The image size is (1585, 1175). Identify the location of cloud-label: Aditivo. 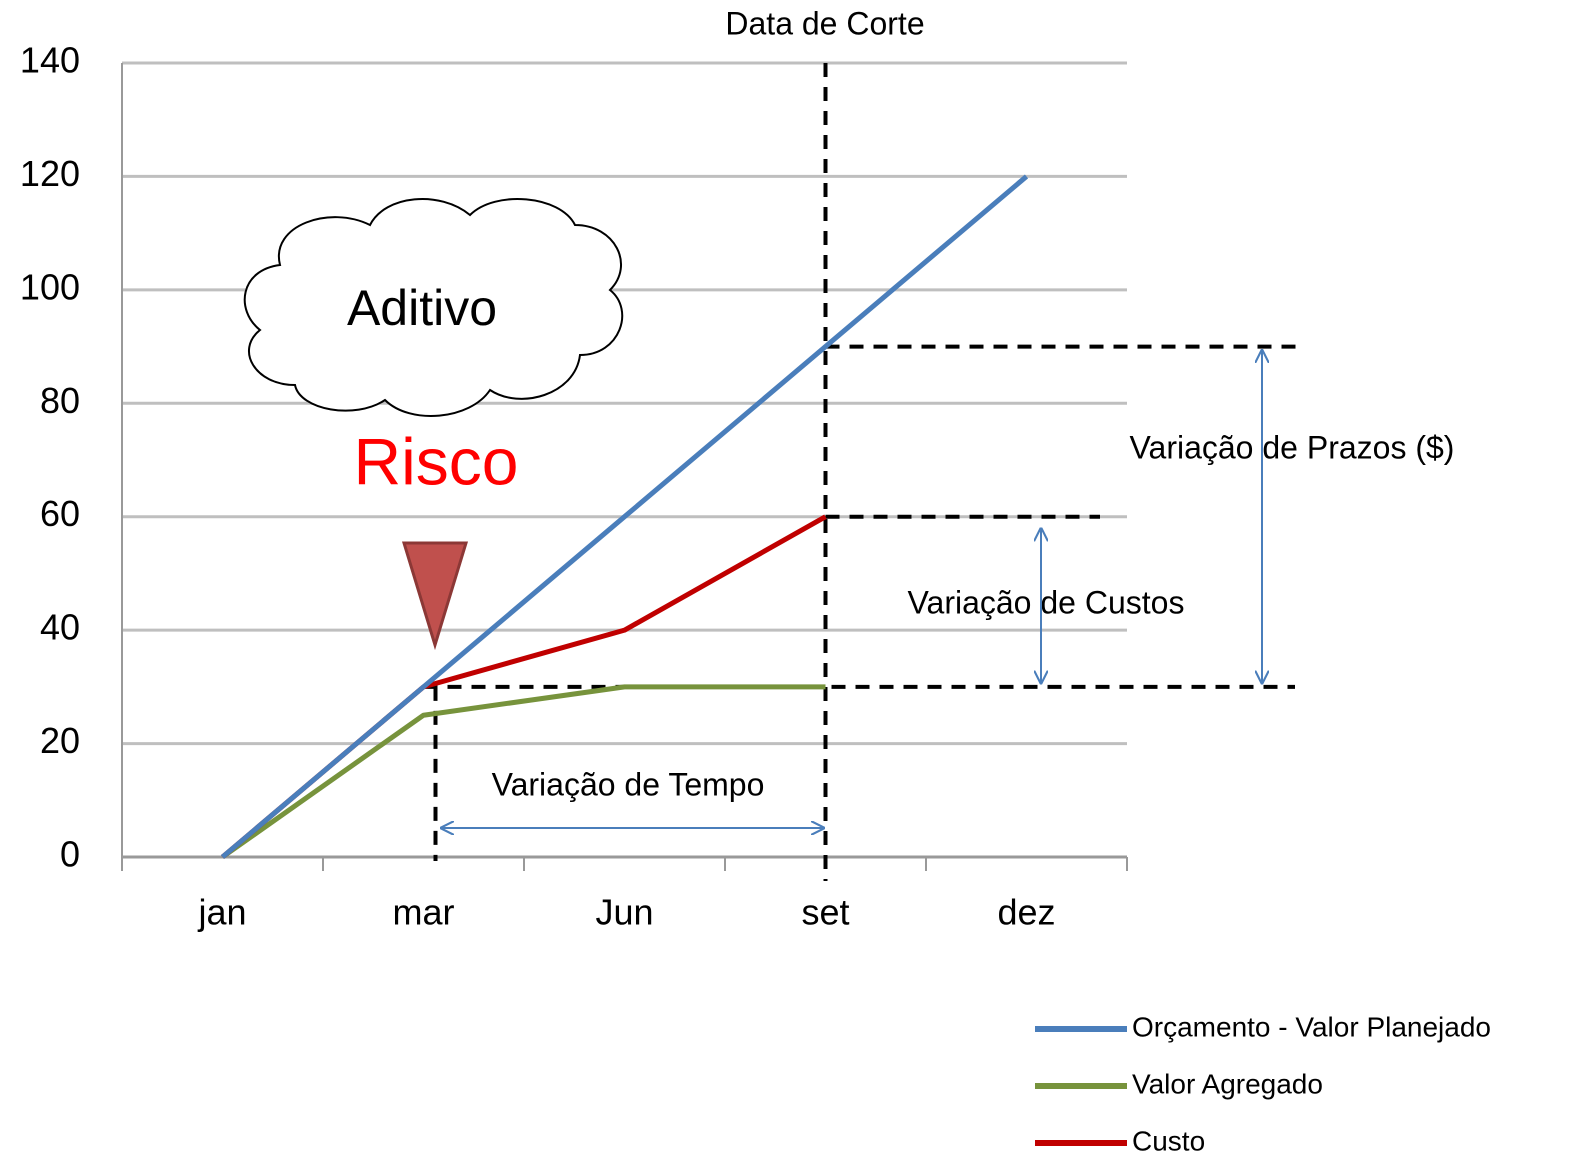
(422, 308).